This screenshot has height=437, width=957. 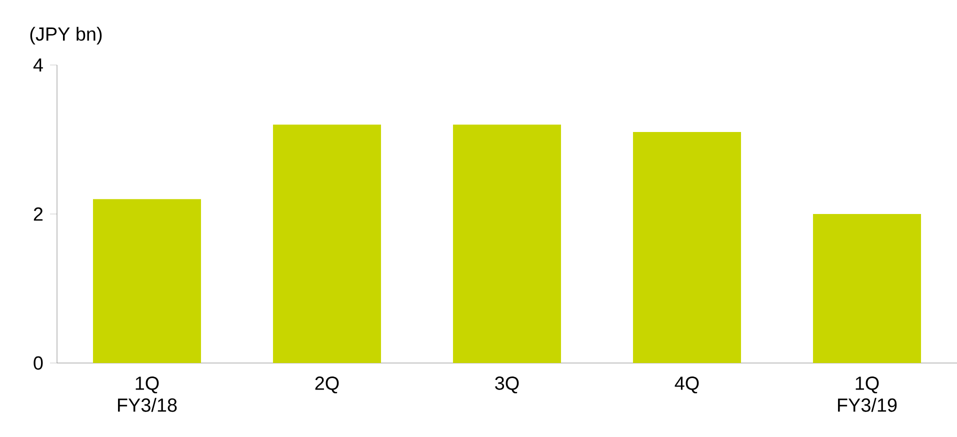 I want to click on x-tick-label: 4Q, so click(x=686, y=385).